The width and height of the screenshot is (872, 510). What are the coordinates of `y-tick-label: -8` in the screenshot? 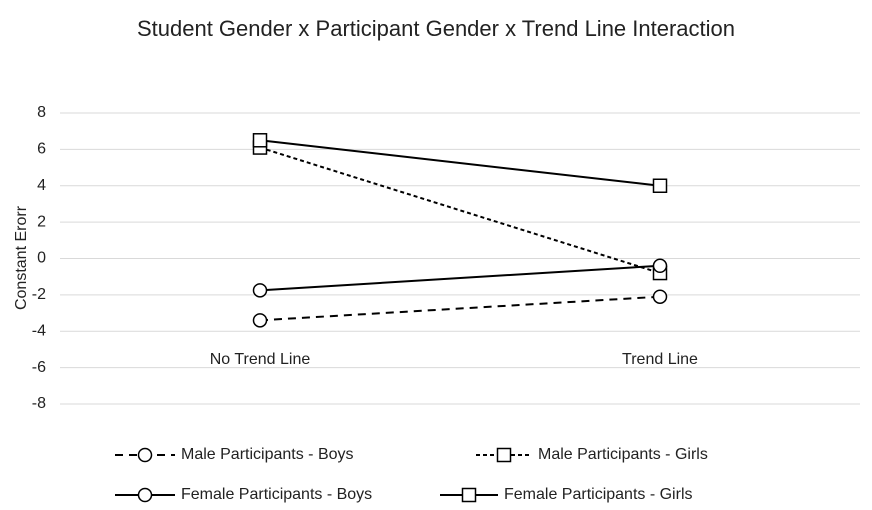 It's located at (39, 403).